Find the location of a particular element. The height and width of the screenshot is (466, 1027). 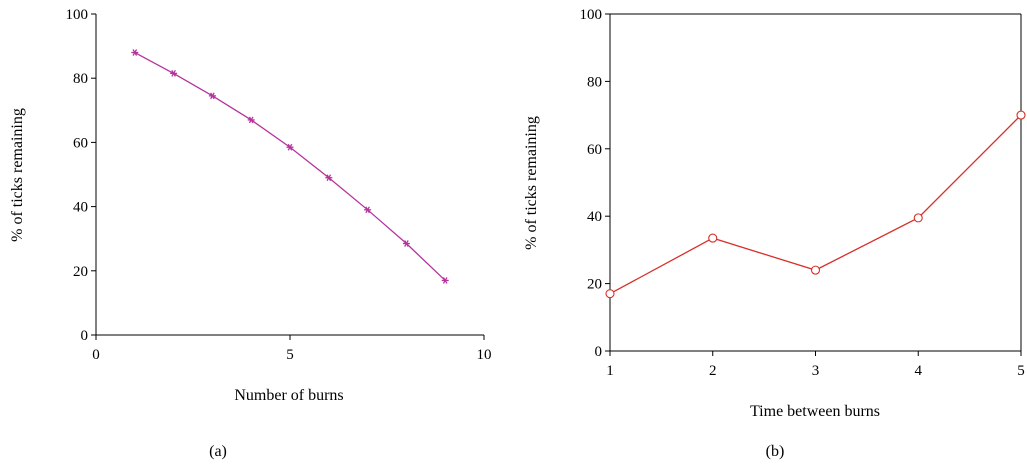

x-tick-label: 1 is located at coordinates (610, 371).